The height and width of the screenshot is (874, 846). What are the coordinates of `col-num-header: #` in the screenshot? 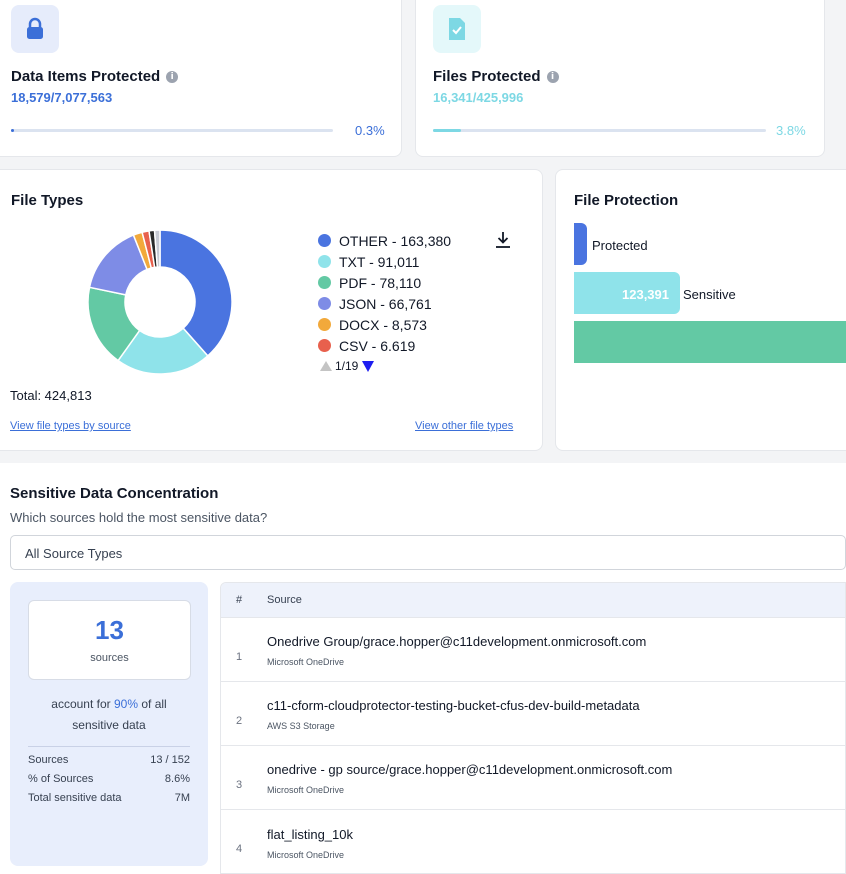 It's located at (239, 600).